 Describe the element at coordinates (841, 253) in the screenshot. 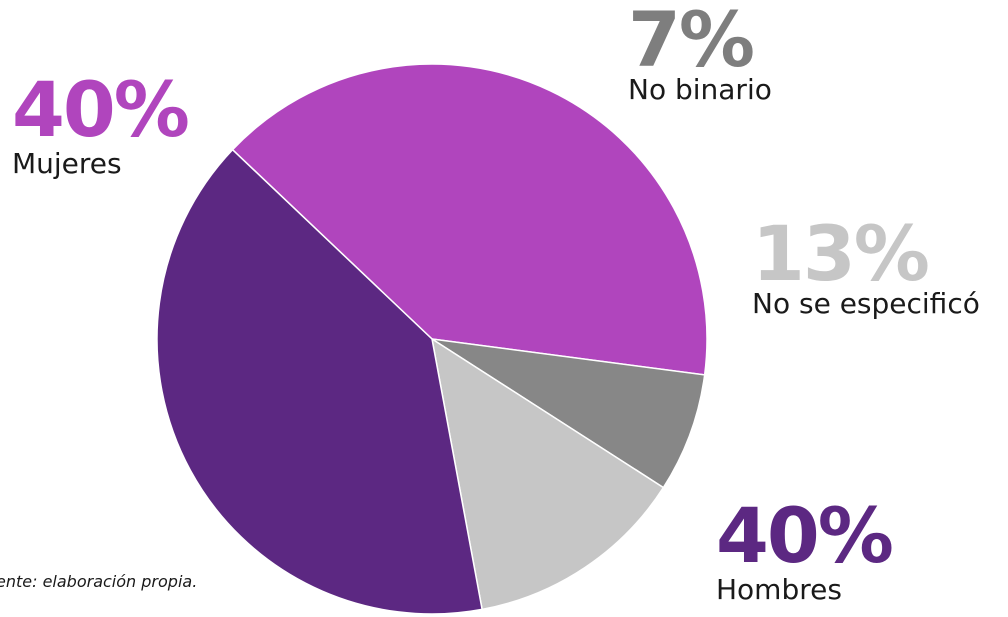

I see `percent-no-se-especifico: 13%` at that location.